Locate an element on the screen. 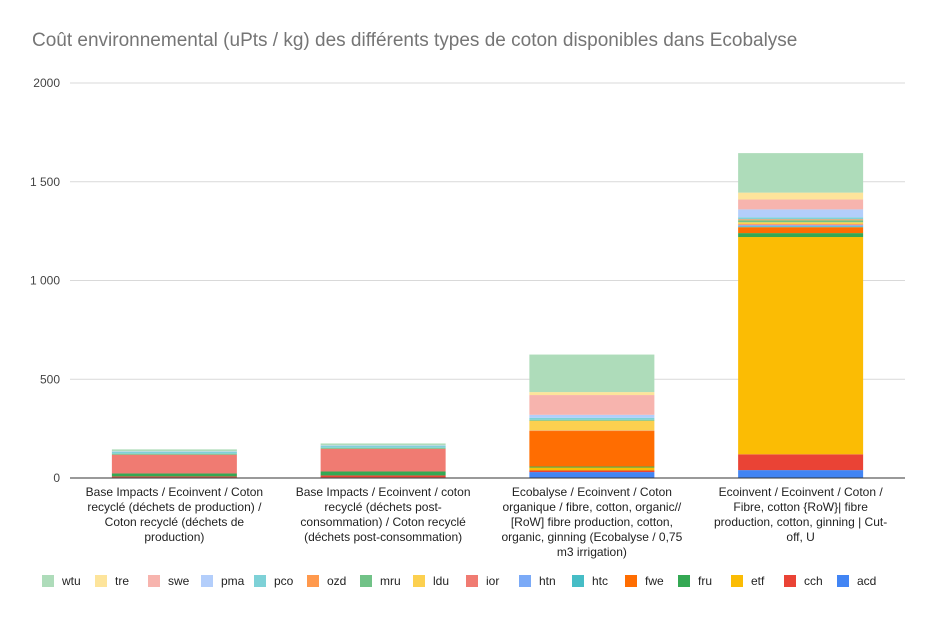  legend-item-ldu: ldu is located at coordinates (431, 581).